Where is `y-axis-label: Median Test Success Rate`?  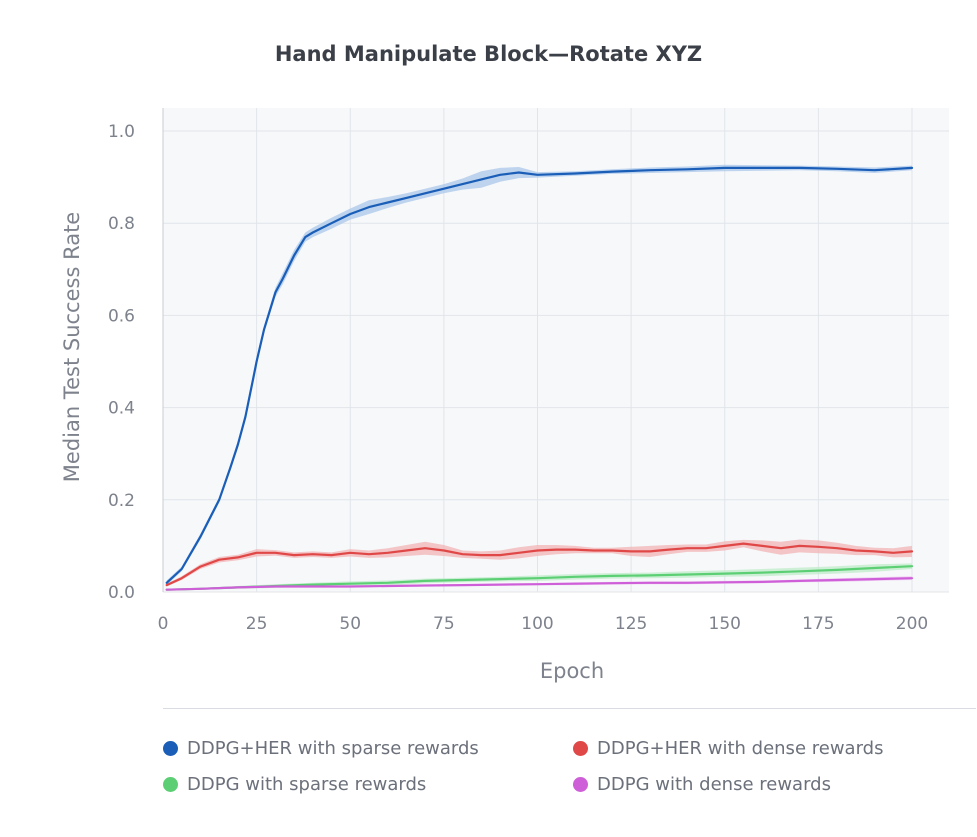
y-axis-label: Median Test Success Rate is located at coordinates (72, 347).